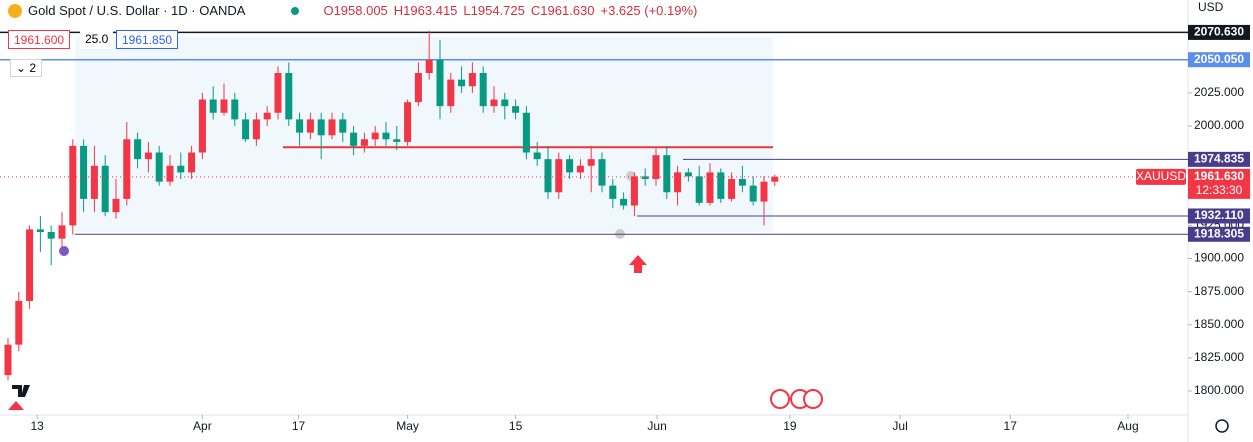 The width and height of the screenshot is (1253, 442). What do you see at coordinates (1219, 258) in the screenshot?
I see `y-tick-label: 1900.000` at bounding box center [1219, 258].